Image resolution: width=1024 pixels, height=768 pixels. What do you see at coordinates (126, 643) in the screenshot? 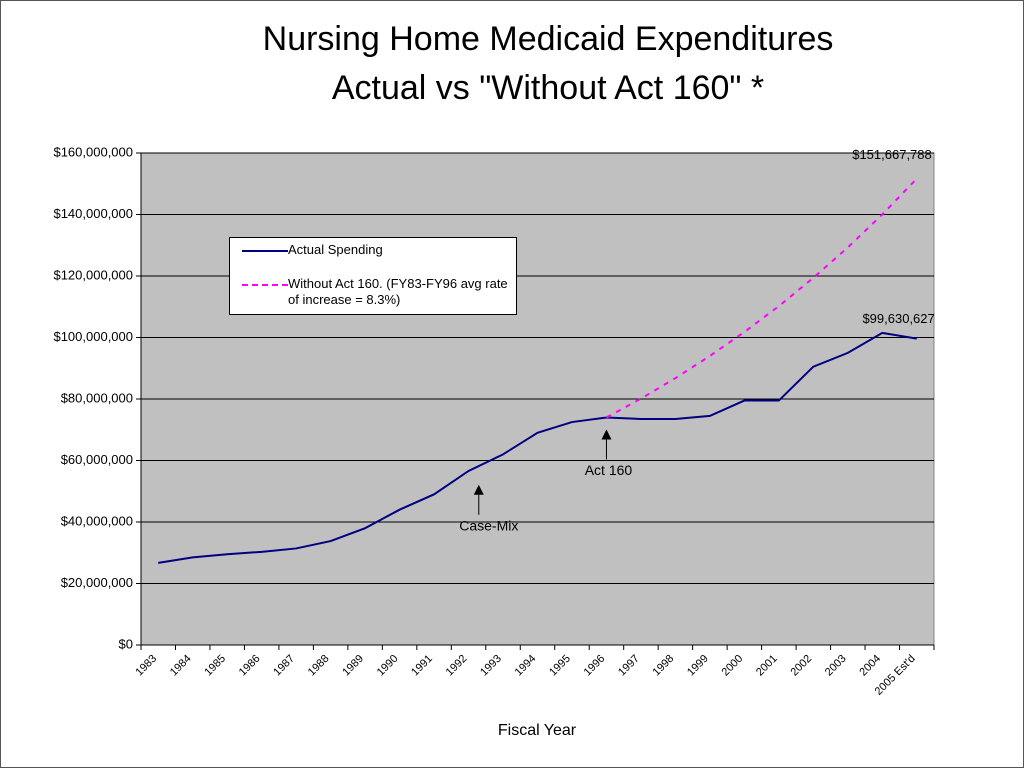
I see `y-tick-label: $0` at bounding box center [126, 643].